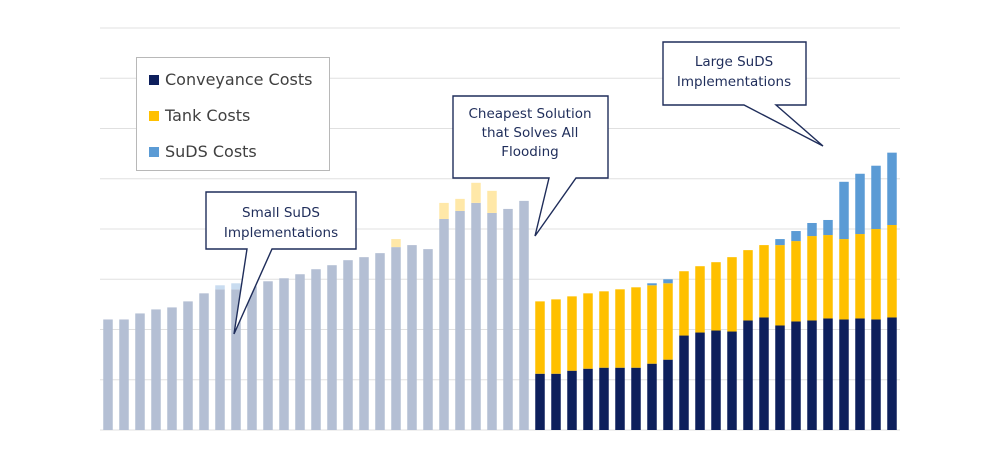 This screenshot has width=1002, height=450. Describe the element at coordinates (281, 233) in the screenshot. I see `callout-line: Implementations` at that location.